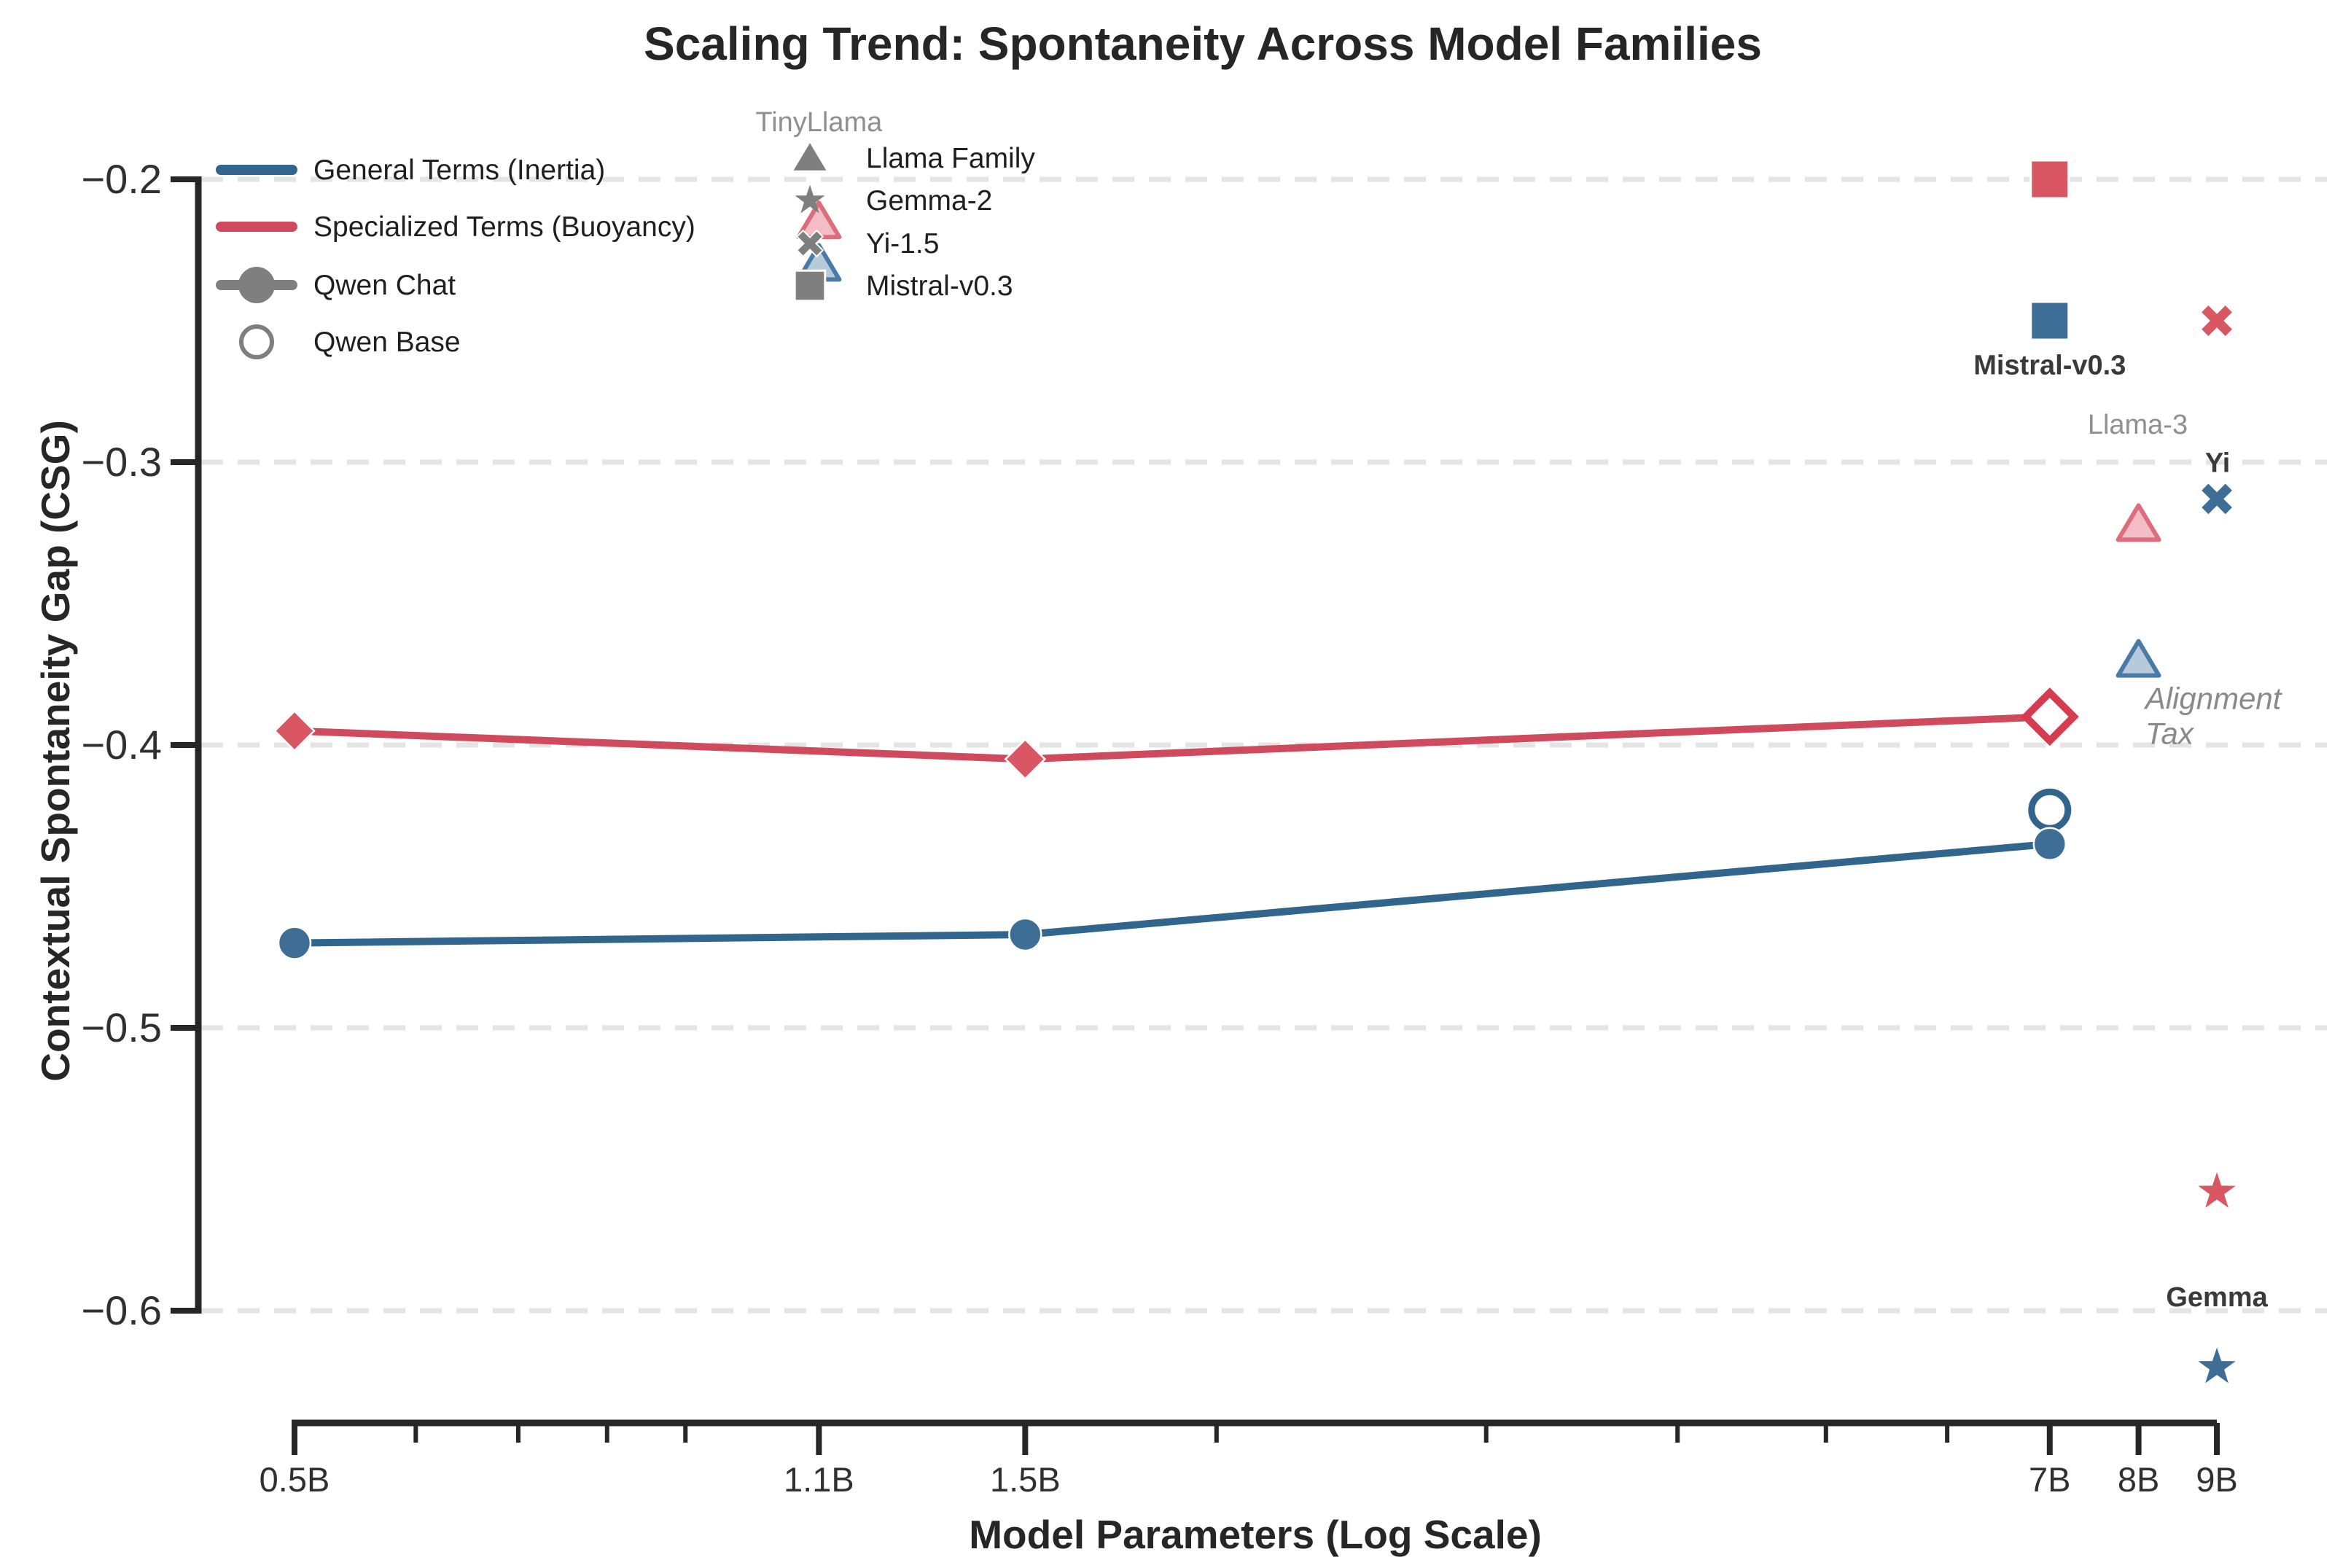  What do you see at coordinates (121, 1027) in the screenshot?
I see `y-tick-label: −0.5` at bounding box center [121, 1027].